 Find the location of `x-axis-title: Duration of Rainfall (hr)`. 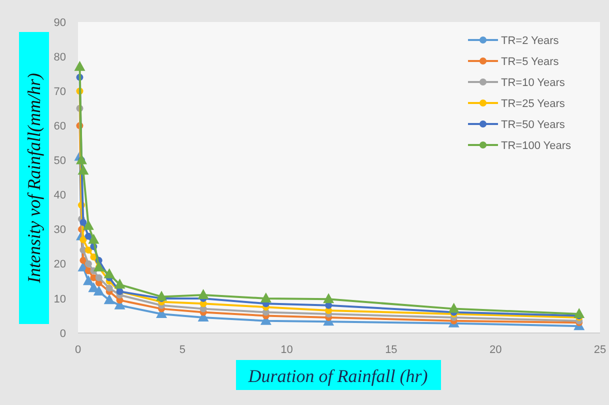

x-axis-title: Duration of Rainfall (hr) is located at coordinates (337, 376).